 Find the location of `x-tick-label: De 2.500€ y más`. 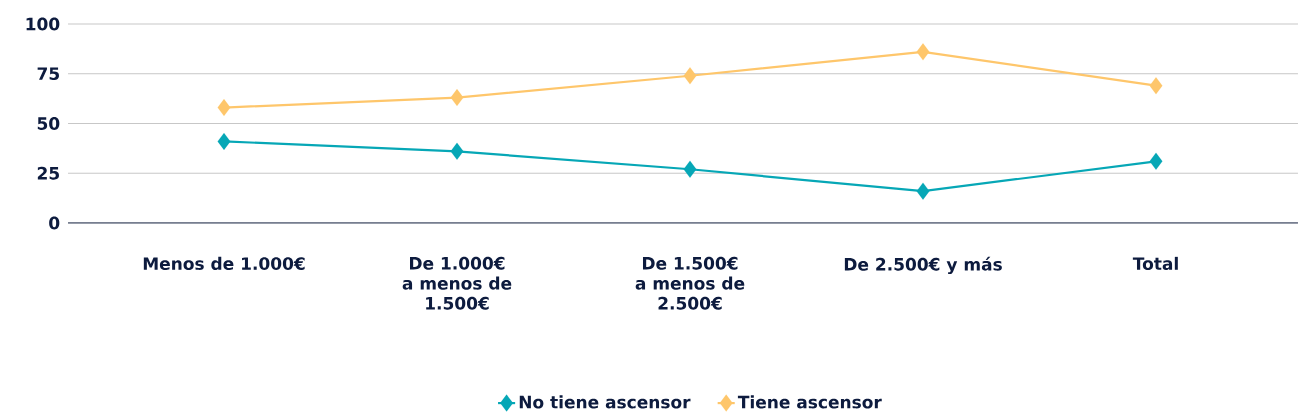

x-tick-label: De 2.500€ y más is located at coordinates (923, 265).